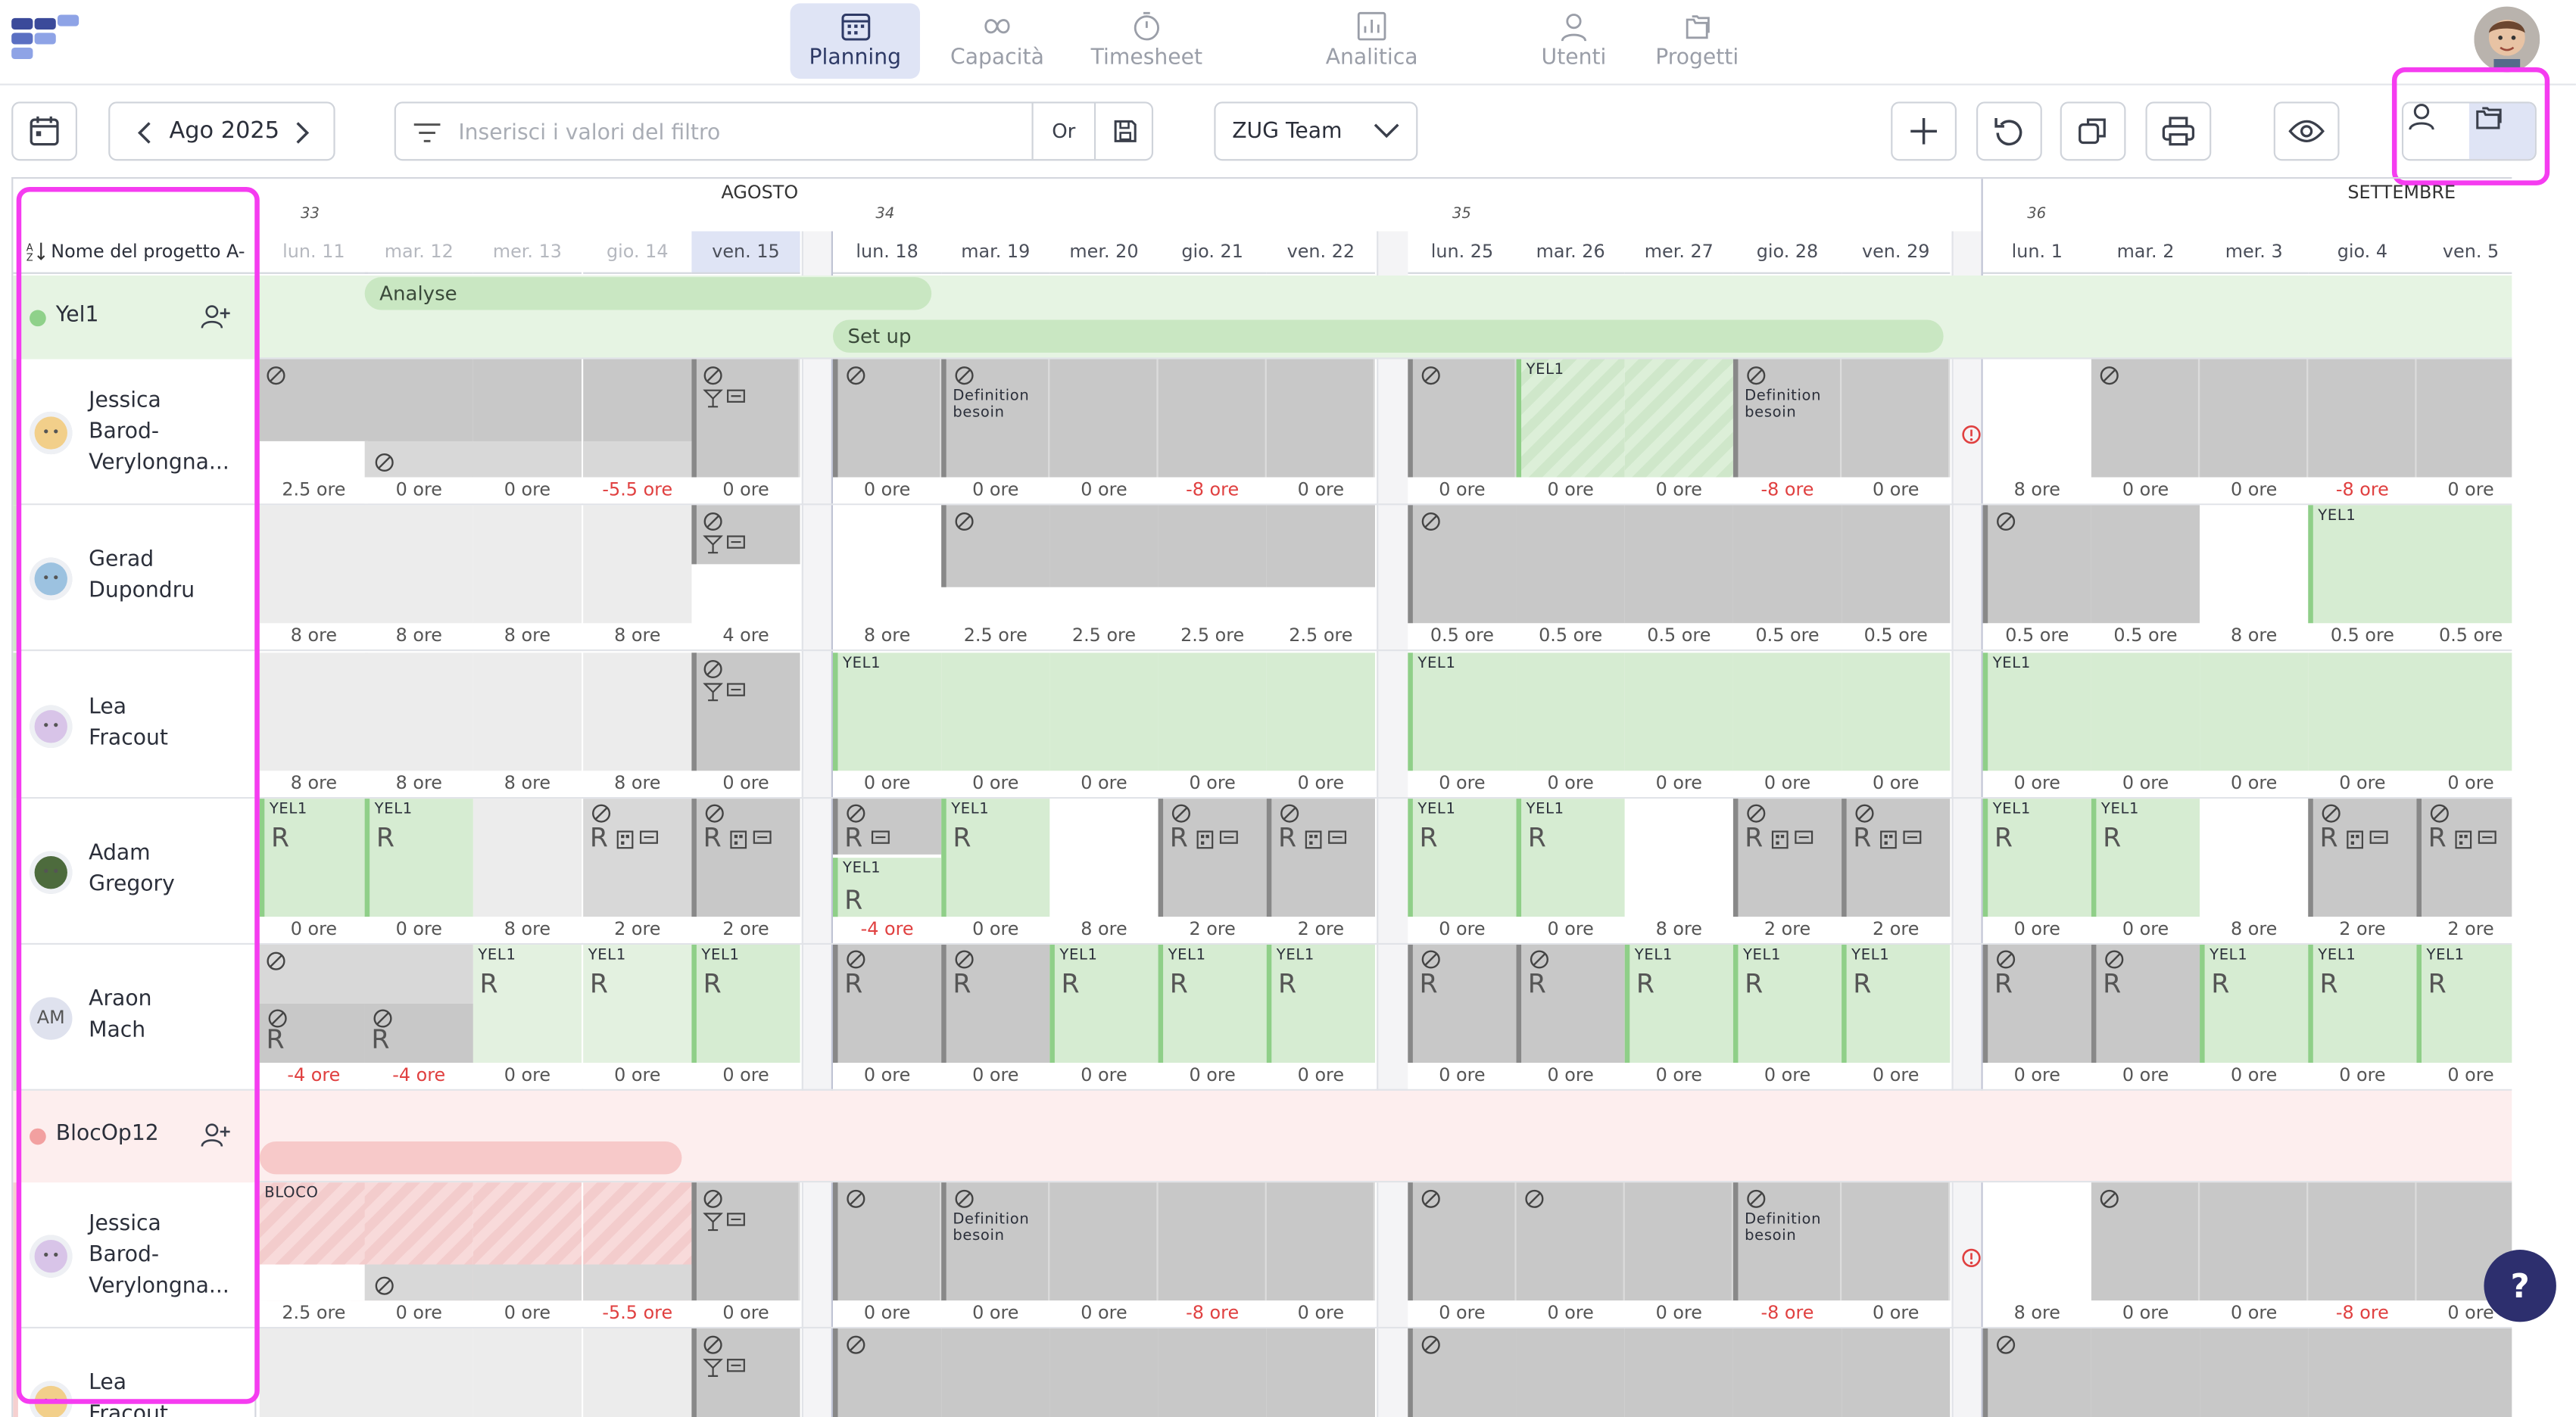  I want to click on chevron-right-icon, so click(302, 132).